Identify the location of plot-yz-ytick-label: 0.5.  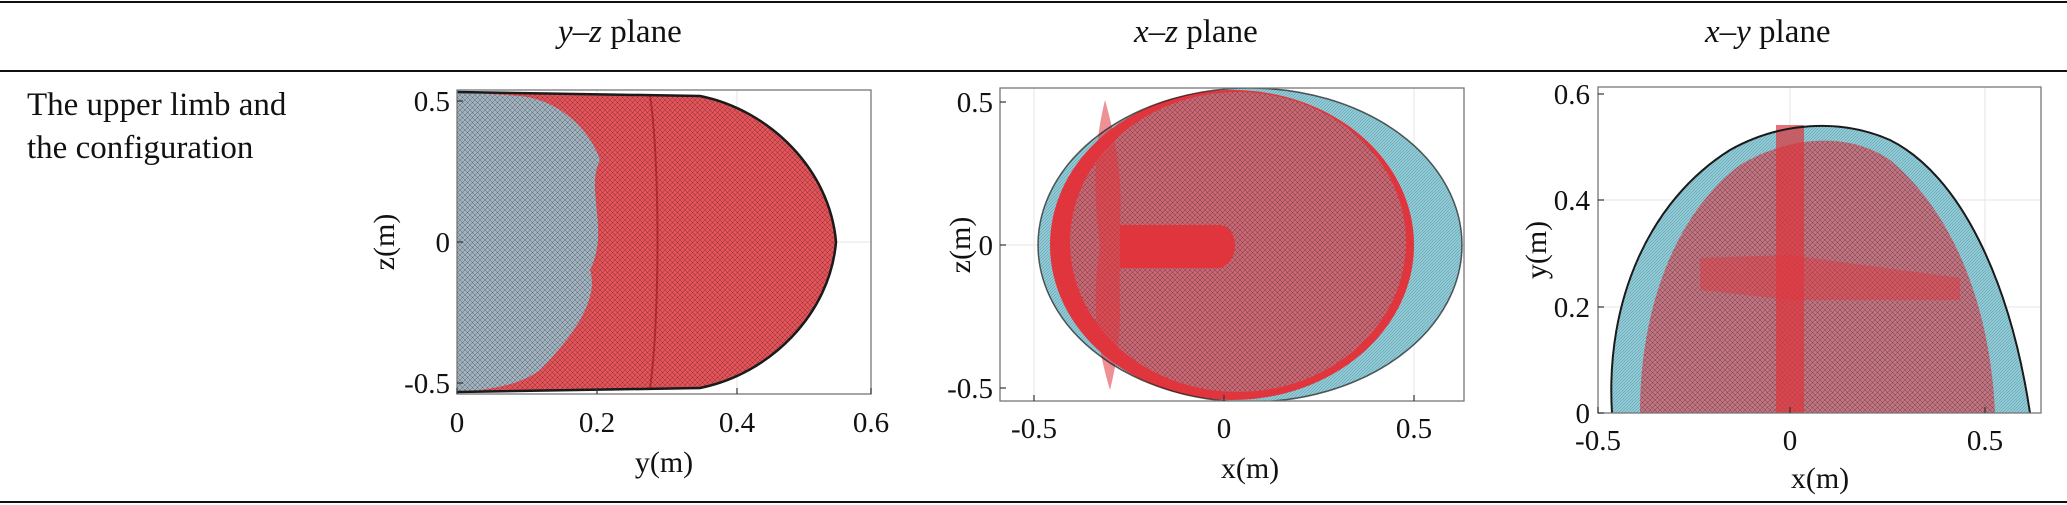
(432, 102).